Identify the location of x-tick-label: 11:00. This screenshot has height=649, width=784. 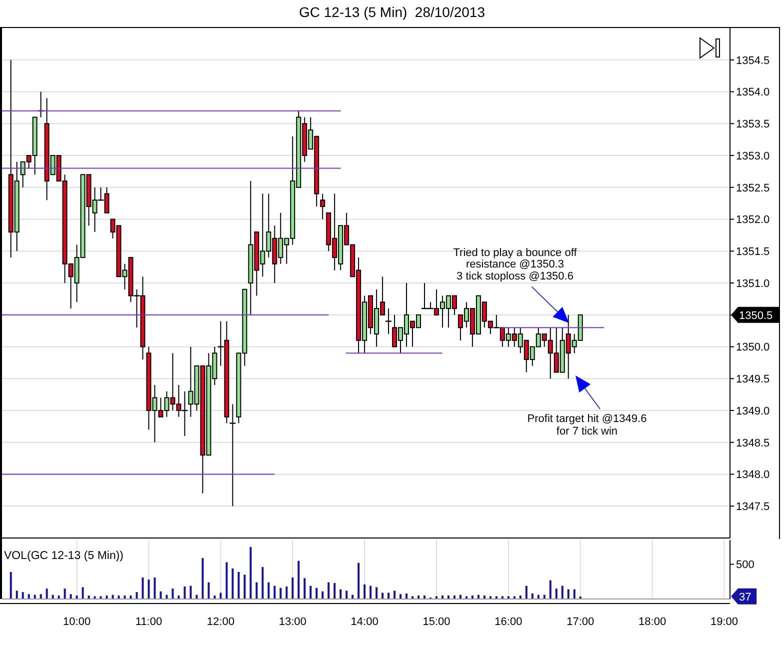
(148, 622).